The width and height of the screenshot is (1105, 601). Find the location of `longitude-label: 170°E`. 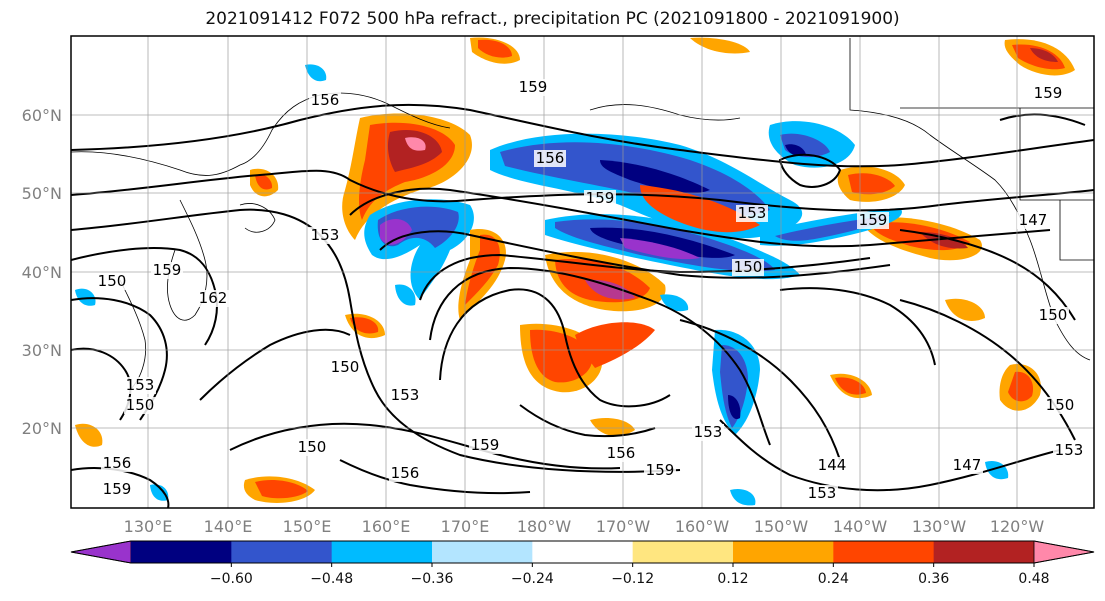

longitude-label: 170°E is located at coordinates (465, 526).